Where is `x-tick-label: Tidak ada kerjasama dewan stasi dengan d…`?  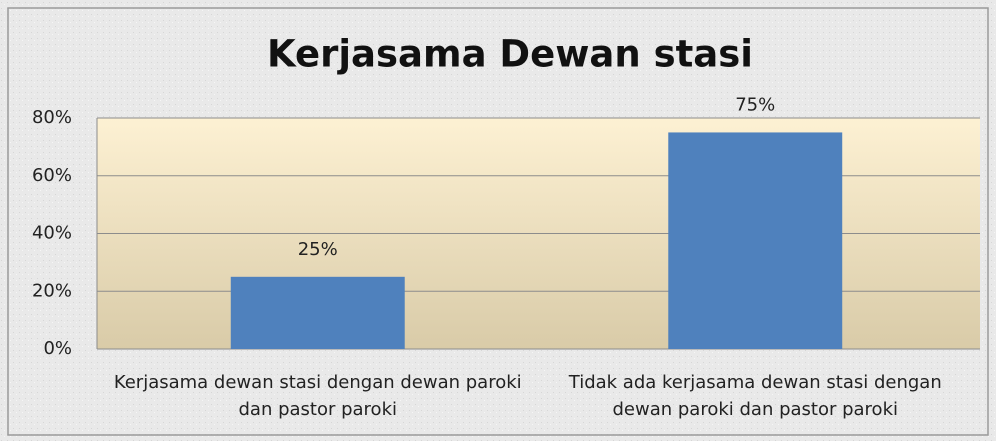
x-tick-label: Tidak ada kerjasama dewan stasi dengan d… is located at coordinates (755, 396).